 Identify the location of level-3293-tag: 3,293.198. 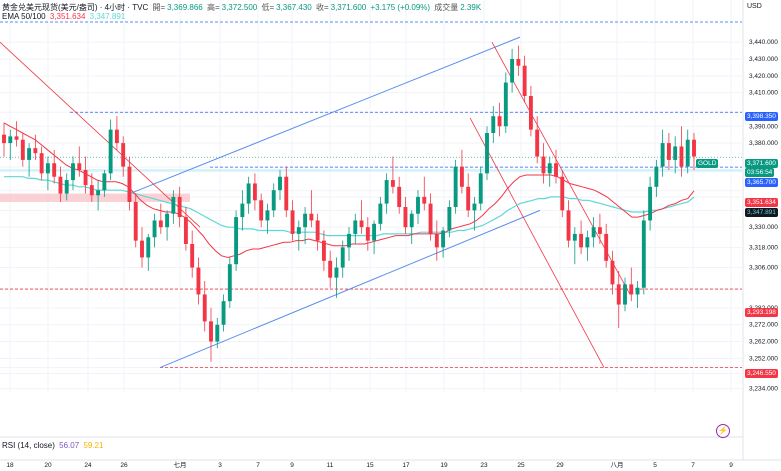
(761, 312).